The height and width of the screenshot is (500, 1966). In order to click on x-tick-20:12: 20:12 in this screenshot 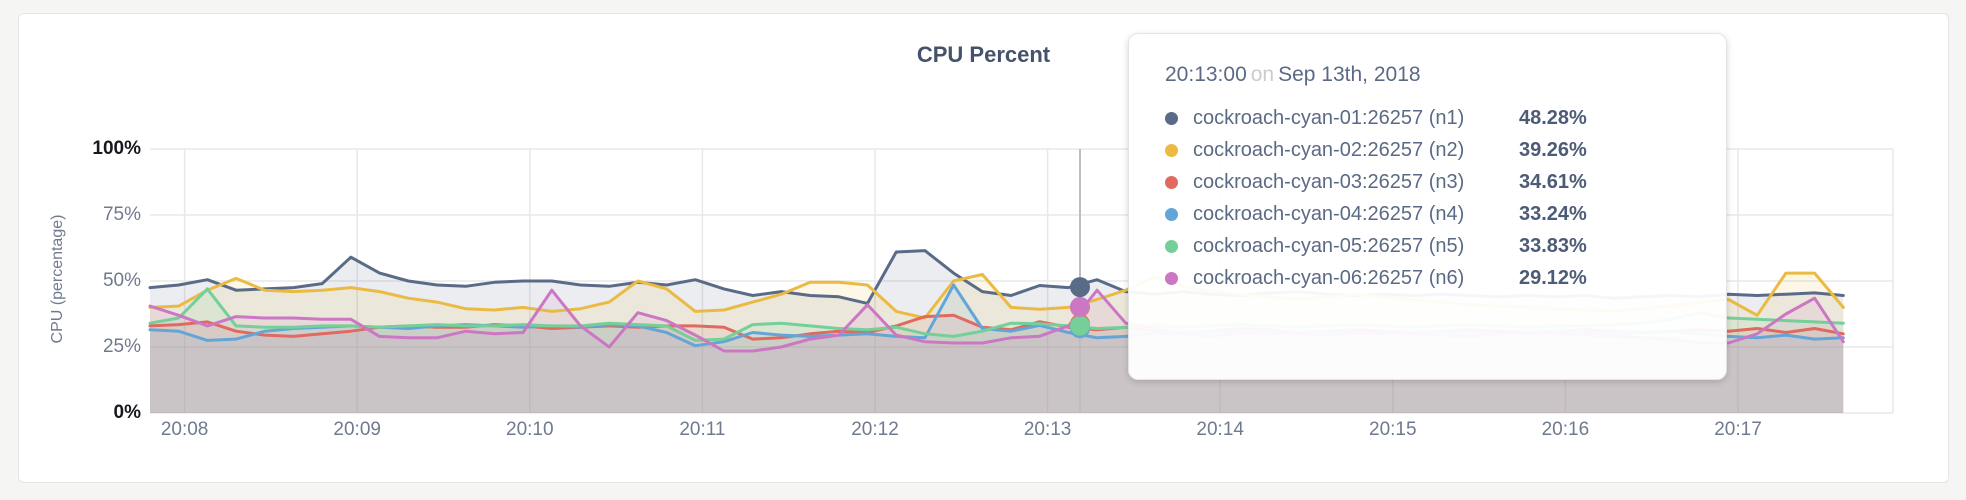, I will do `click(875, 429)`.